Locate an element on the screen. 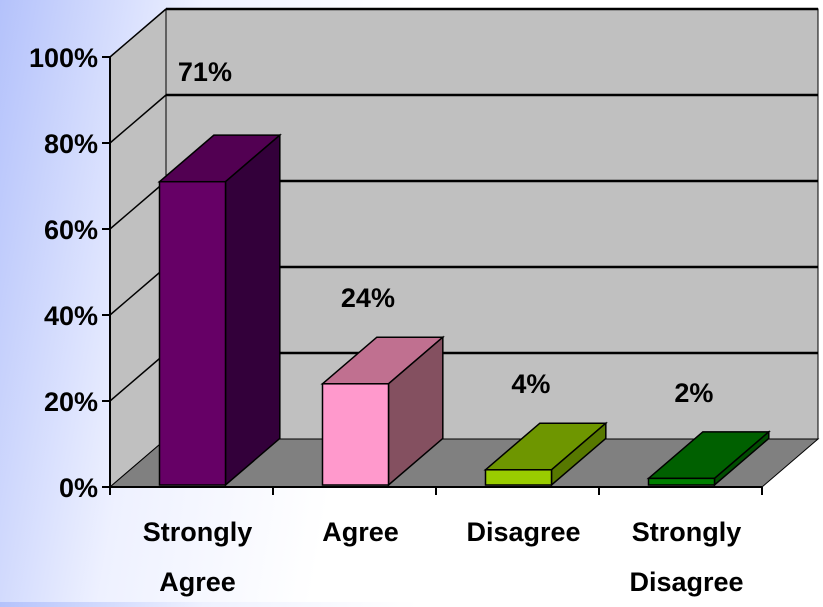 The height and width of the screenshot is (607, 823). y-tick-label: 80% is located at coordinates (71, 144).